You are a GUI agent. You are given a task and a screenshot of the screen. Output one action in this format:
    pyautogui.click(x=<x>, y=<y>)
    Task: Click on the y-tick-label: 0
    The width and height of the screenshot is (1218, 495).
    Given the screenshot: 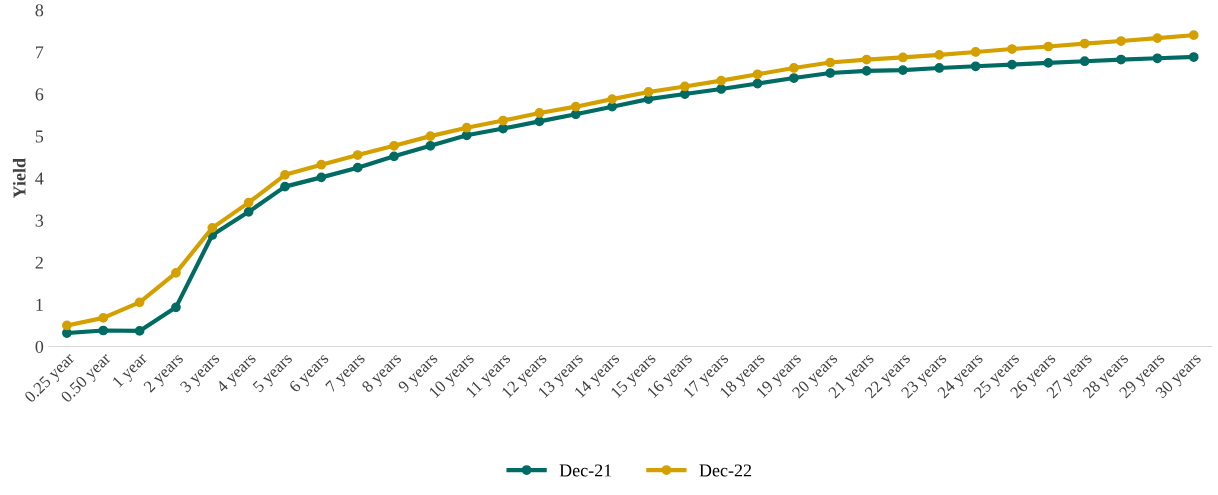 What is the action you would take?
    pyautogui.click(x=39, y=346)
    